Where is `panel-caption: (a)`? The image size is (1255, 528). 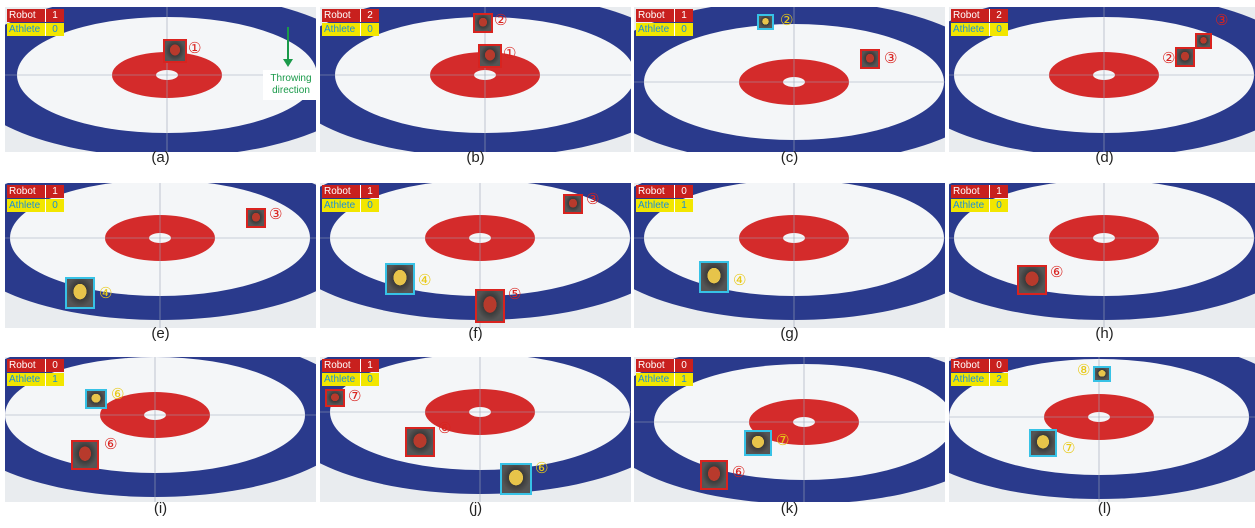 panel-caption: (a) is located at coordinates (160, 157).